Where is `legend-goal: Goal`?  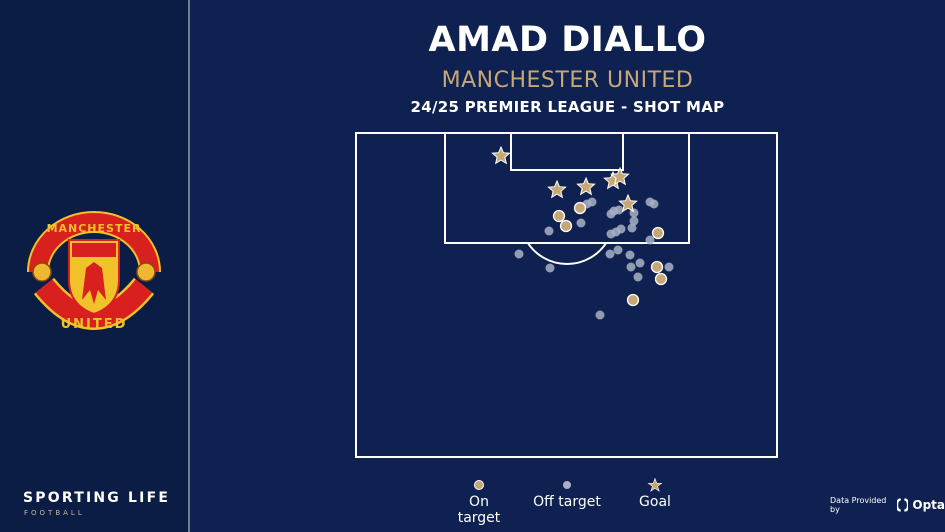 legend-goal: Goal is located at coordinates (655, 494).